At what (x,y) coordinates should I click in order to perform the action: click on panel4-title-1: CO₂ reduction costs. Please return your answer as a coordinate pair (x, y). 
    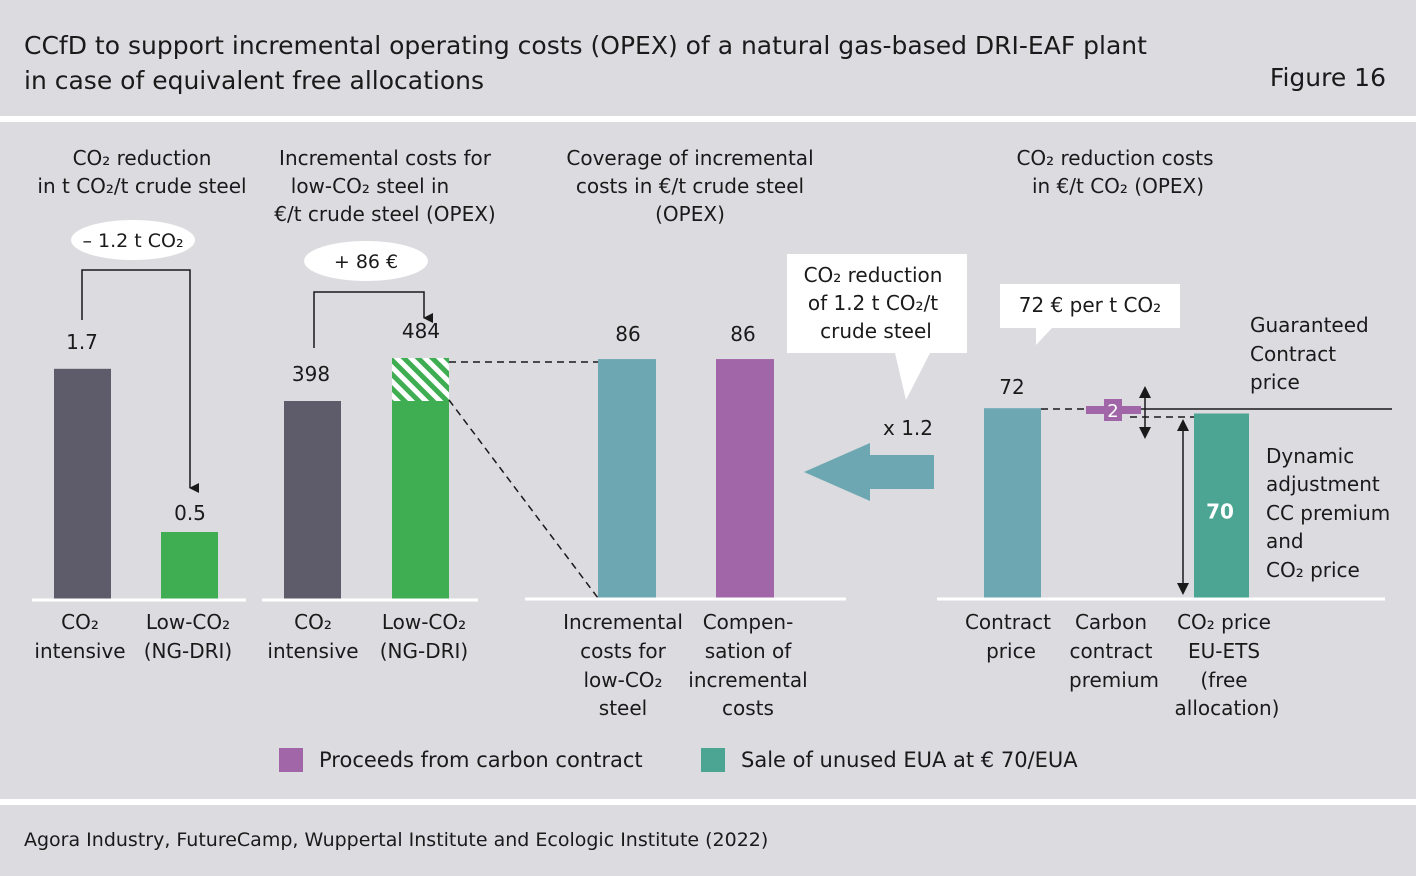
    Looking at the image, I should click on (1114, 158).